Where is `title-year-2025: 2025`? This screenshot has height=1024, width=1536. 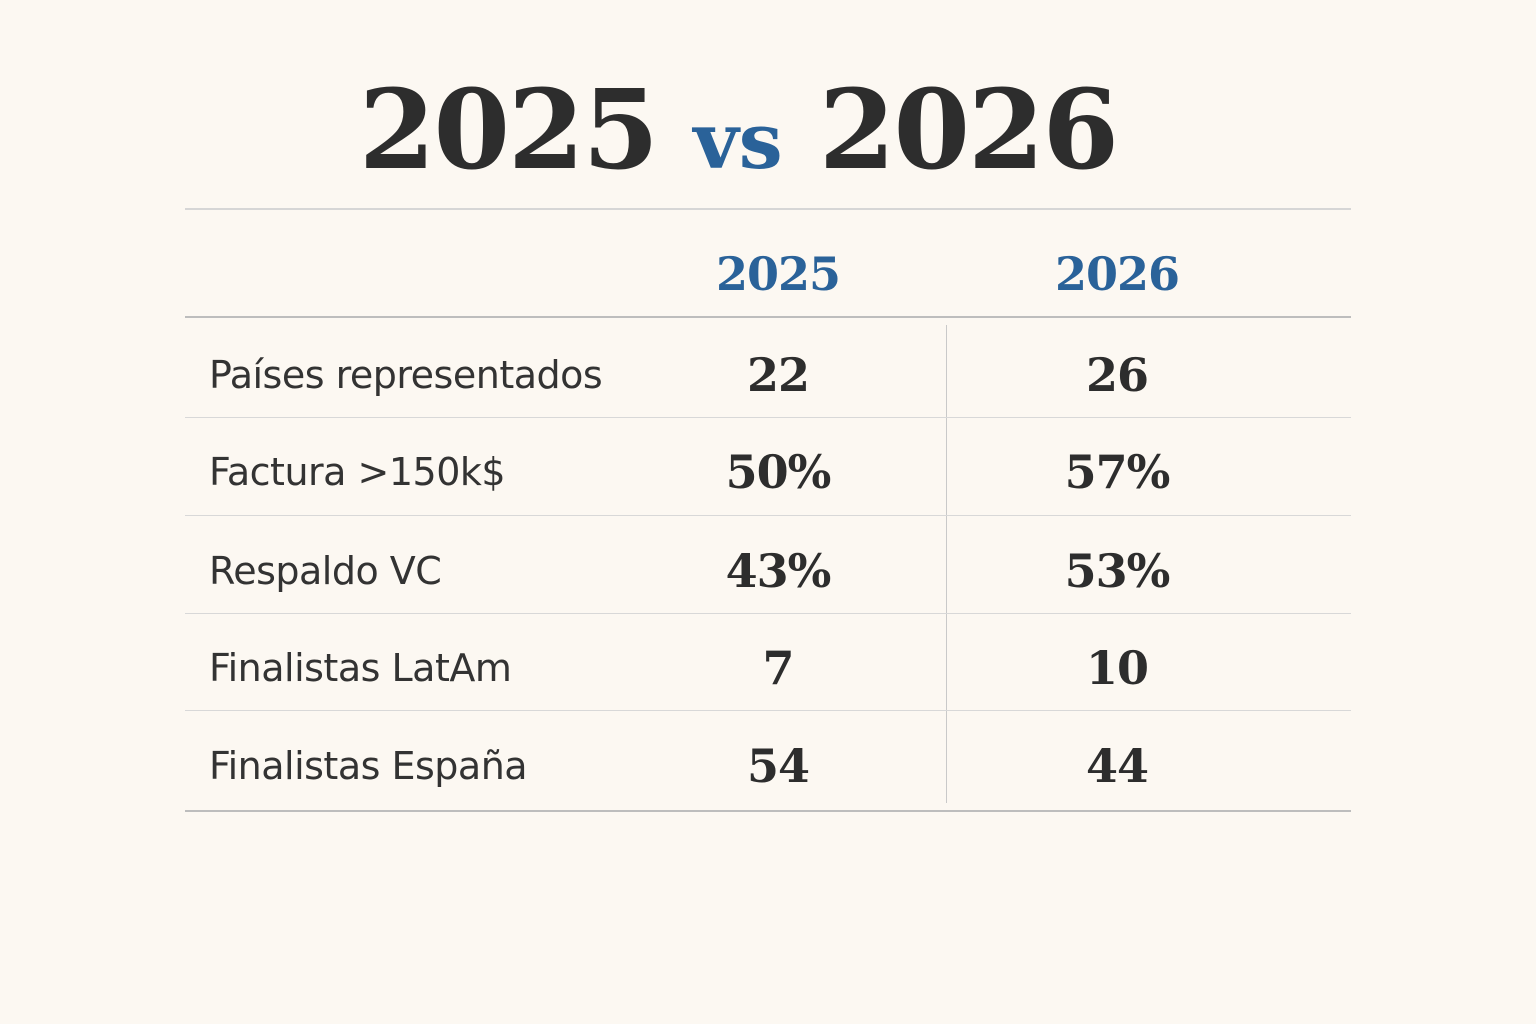
title-year-2025: 2025 is located at coordinates (508, 129).